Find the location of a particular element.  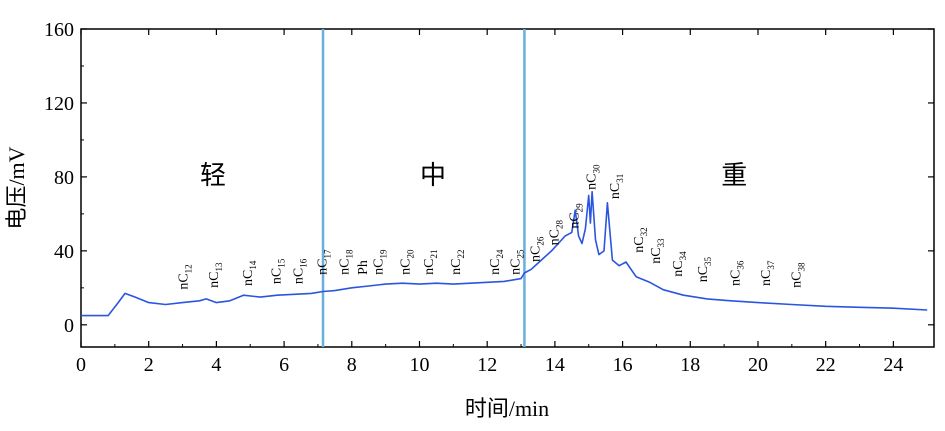

peak-label: nC35 is located at coordinates (704, 269).